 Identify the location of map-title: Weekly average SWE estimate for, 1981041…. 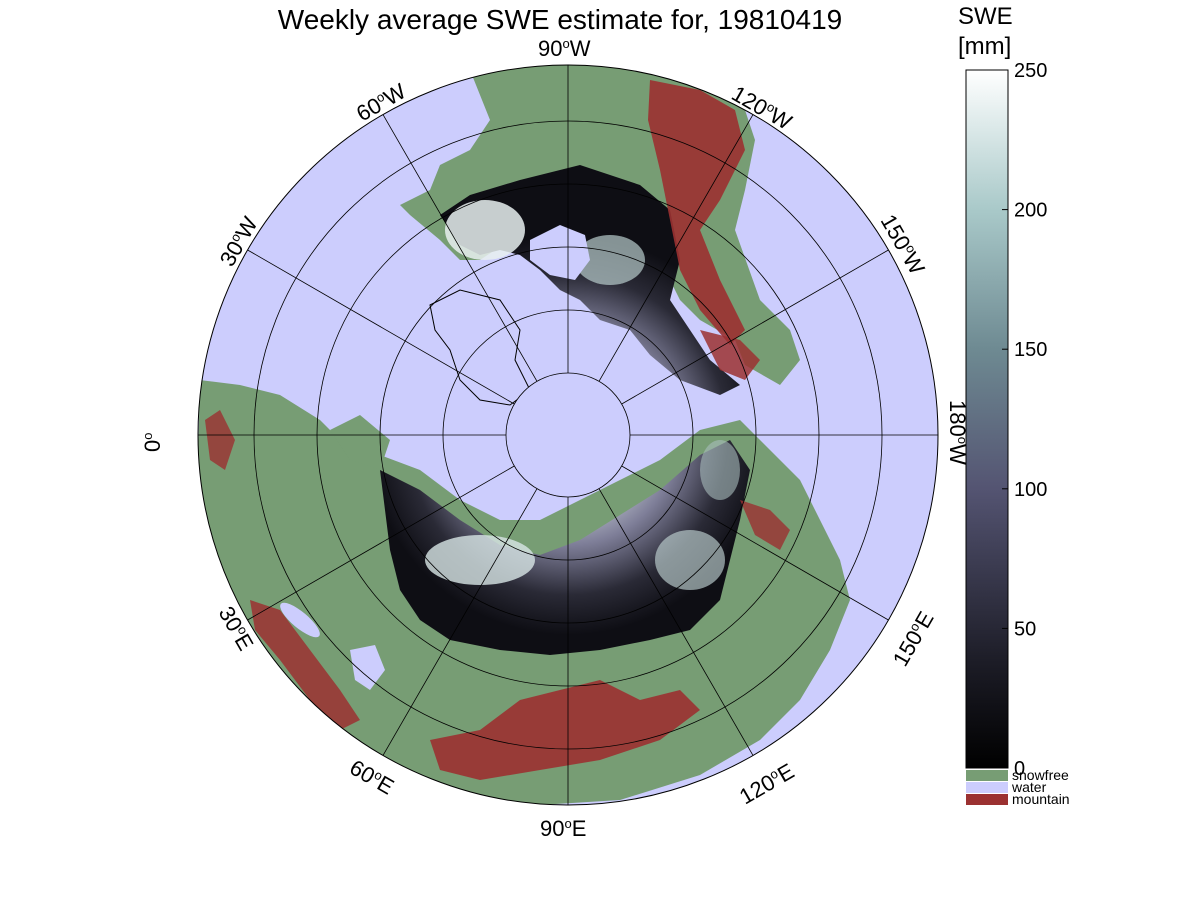
(560, 19).